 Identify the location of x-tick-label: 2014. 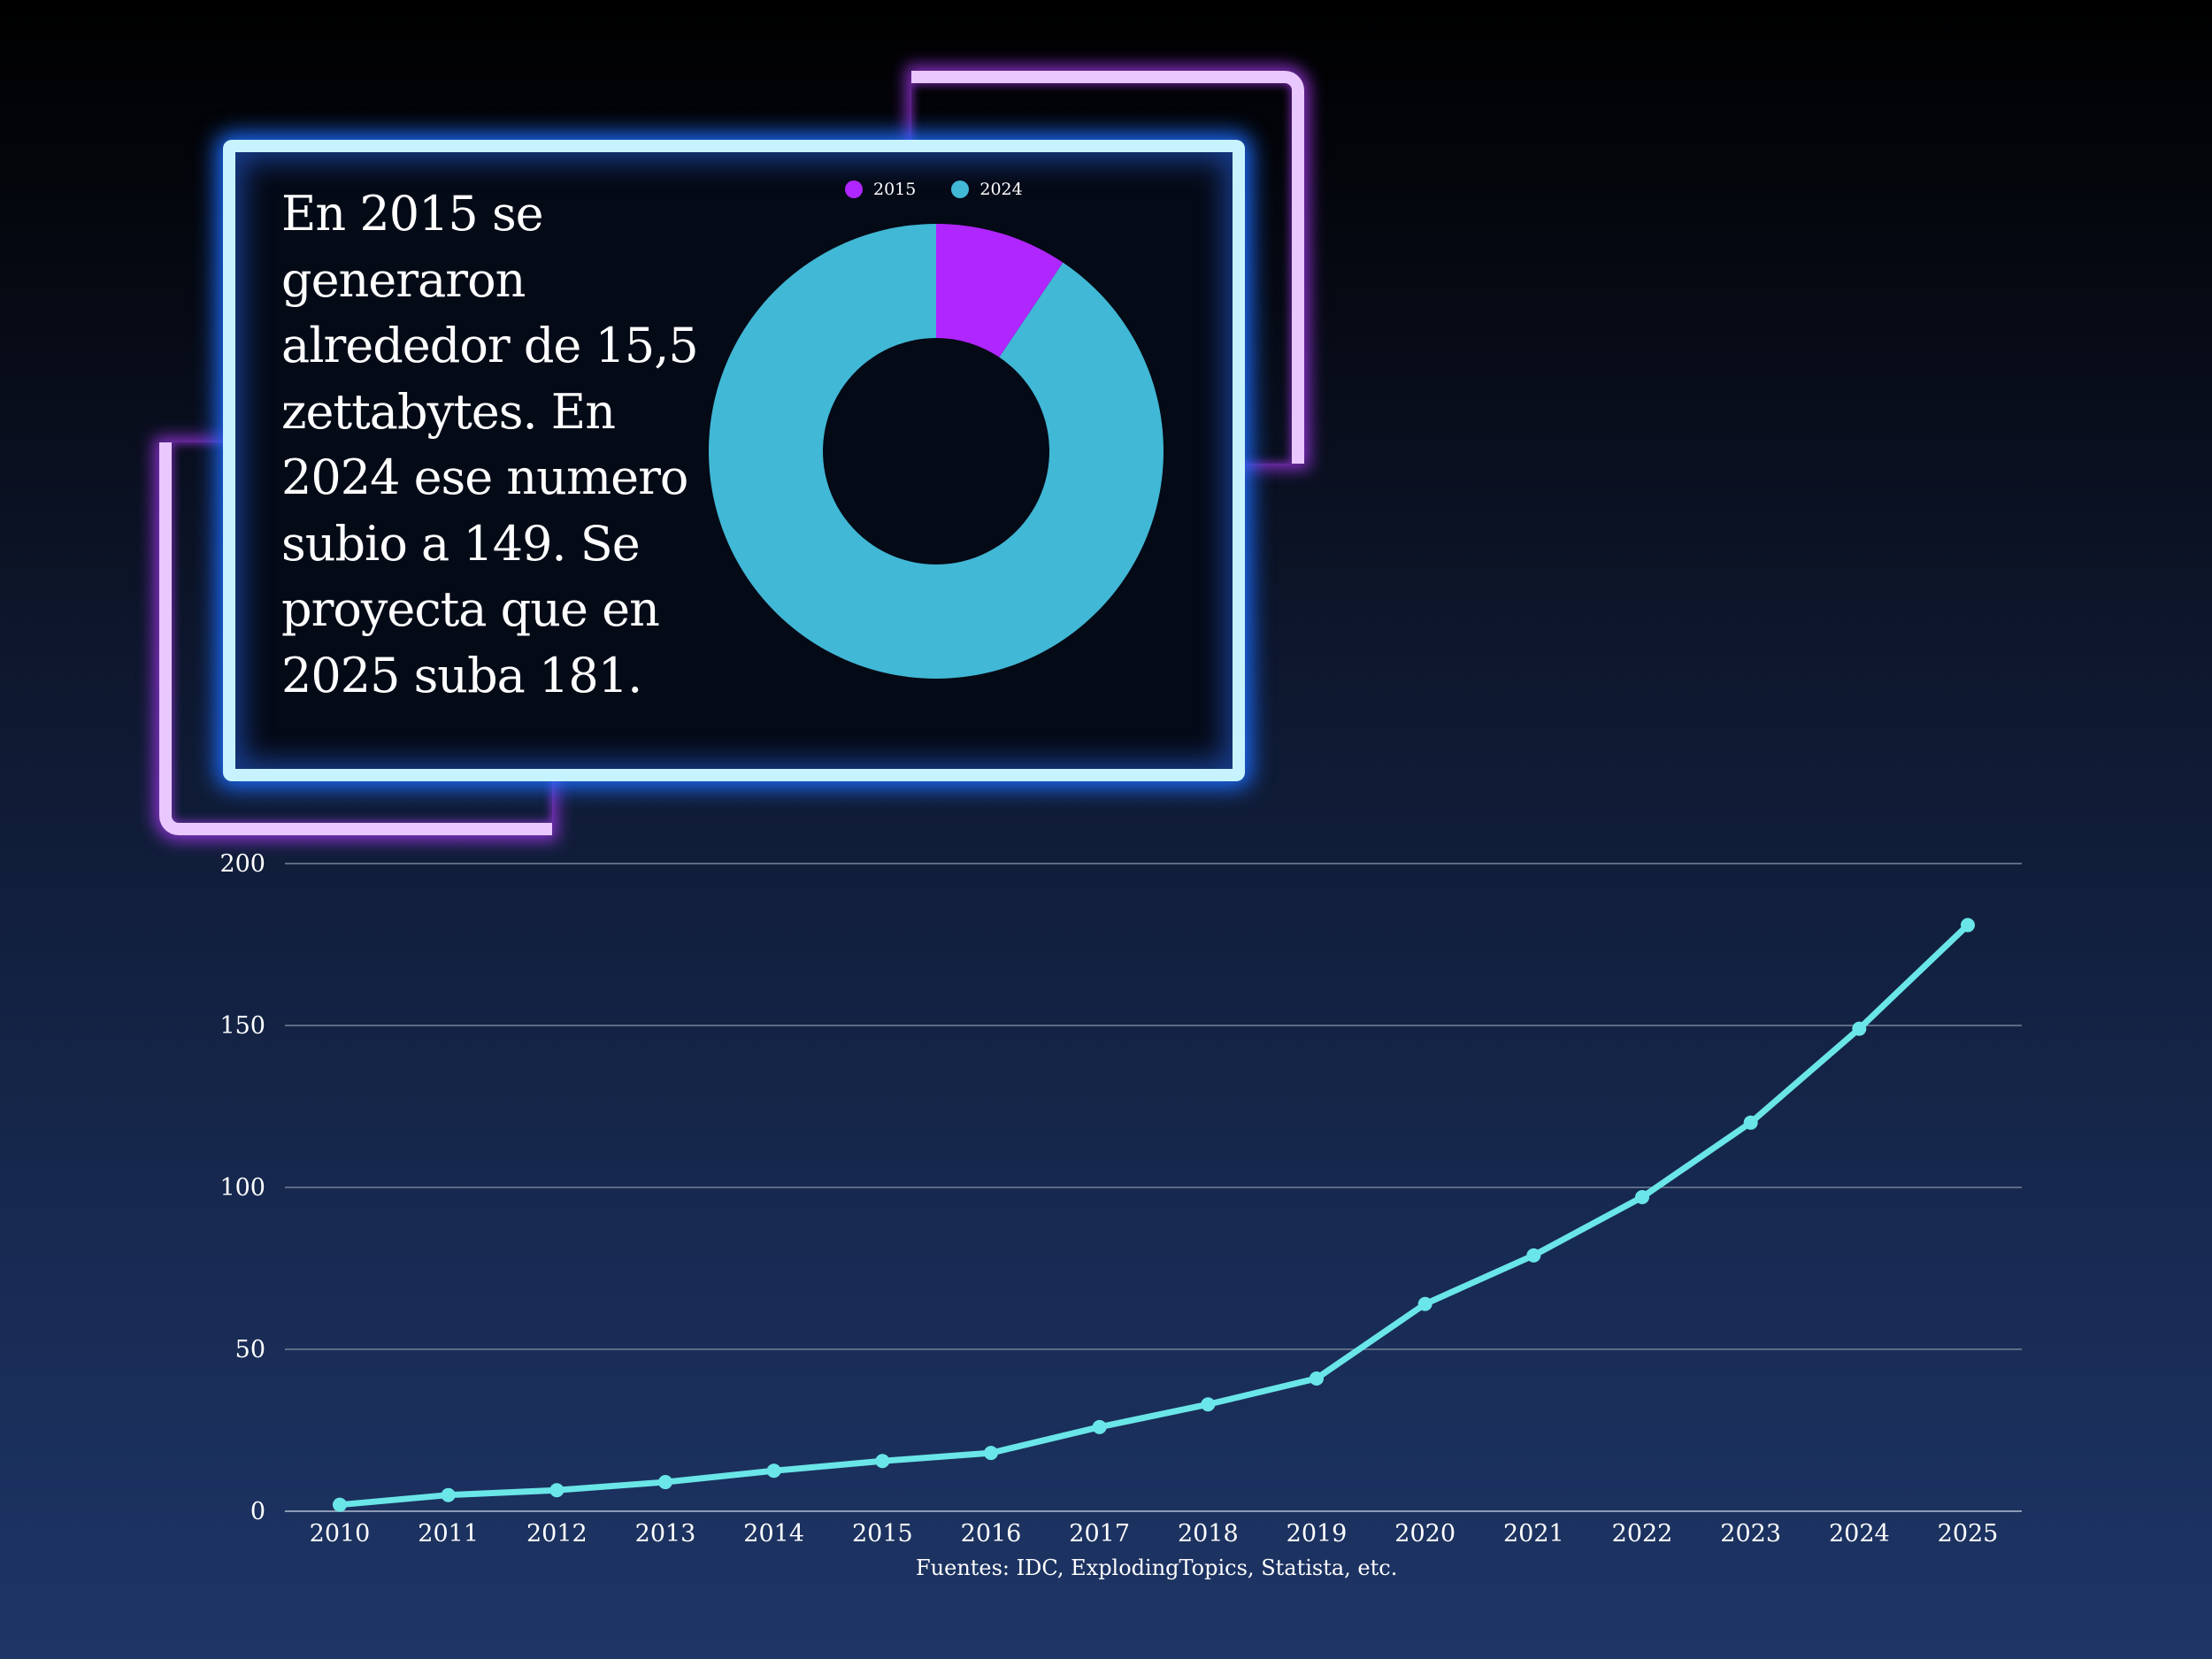
(774, 1534).